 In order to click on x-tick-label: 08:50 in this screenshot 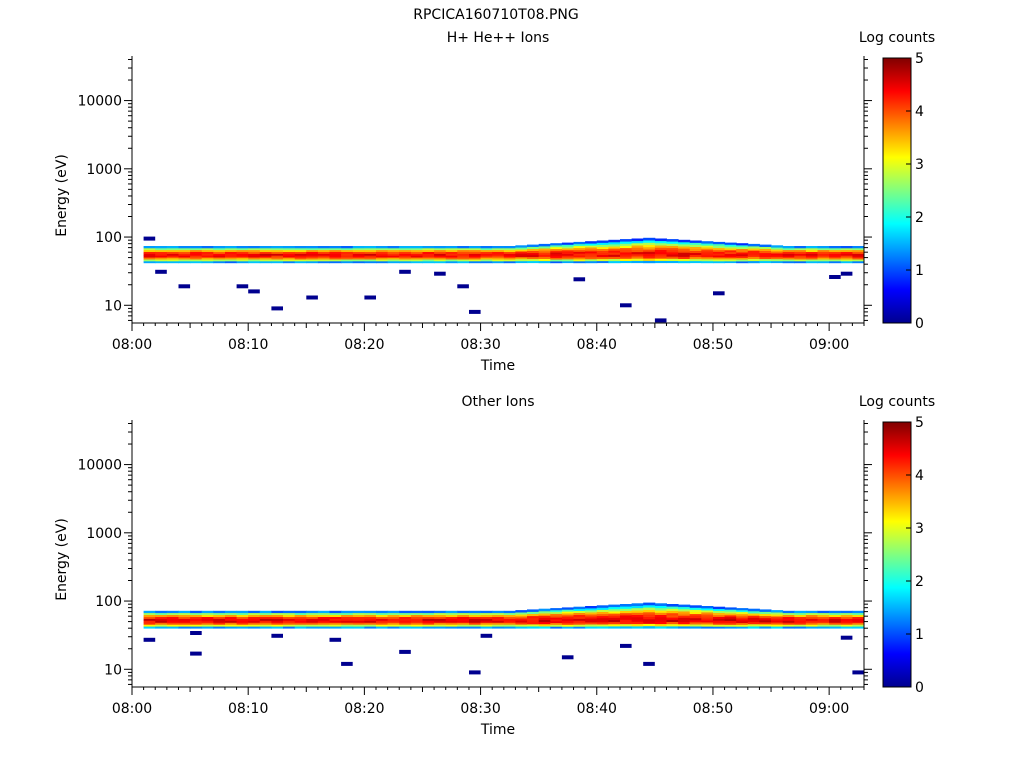, I will do `click(713, 709)`.